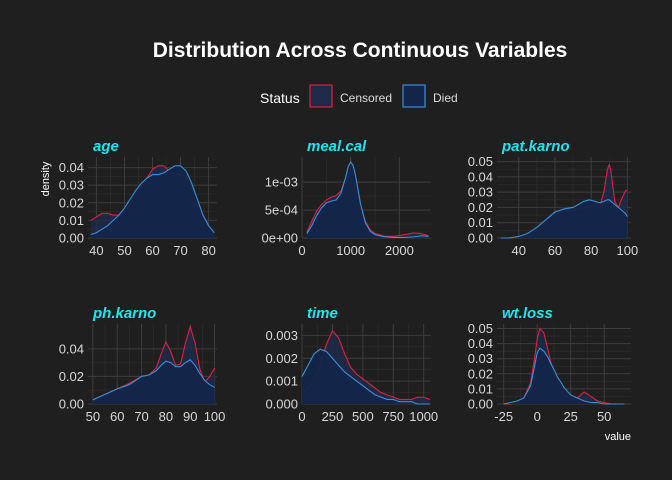 The width and height of the screenshot is (672, 480). What do you see at coordinates (445, 98) in the screenshot?
I see `legend-label-died: Died` at bounding box center [445, 98].